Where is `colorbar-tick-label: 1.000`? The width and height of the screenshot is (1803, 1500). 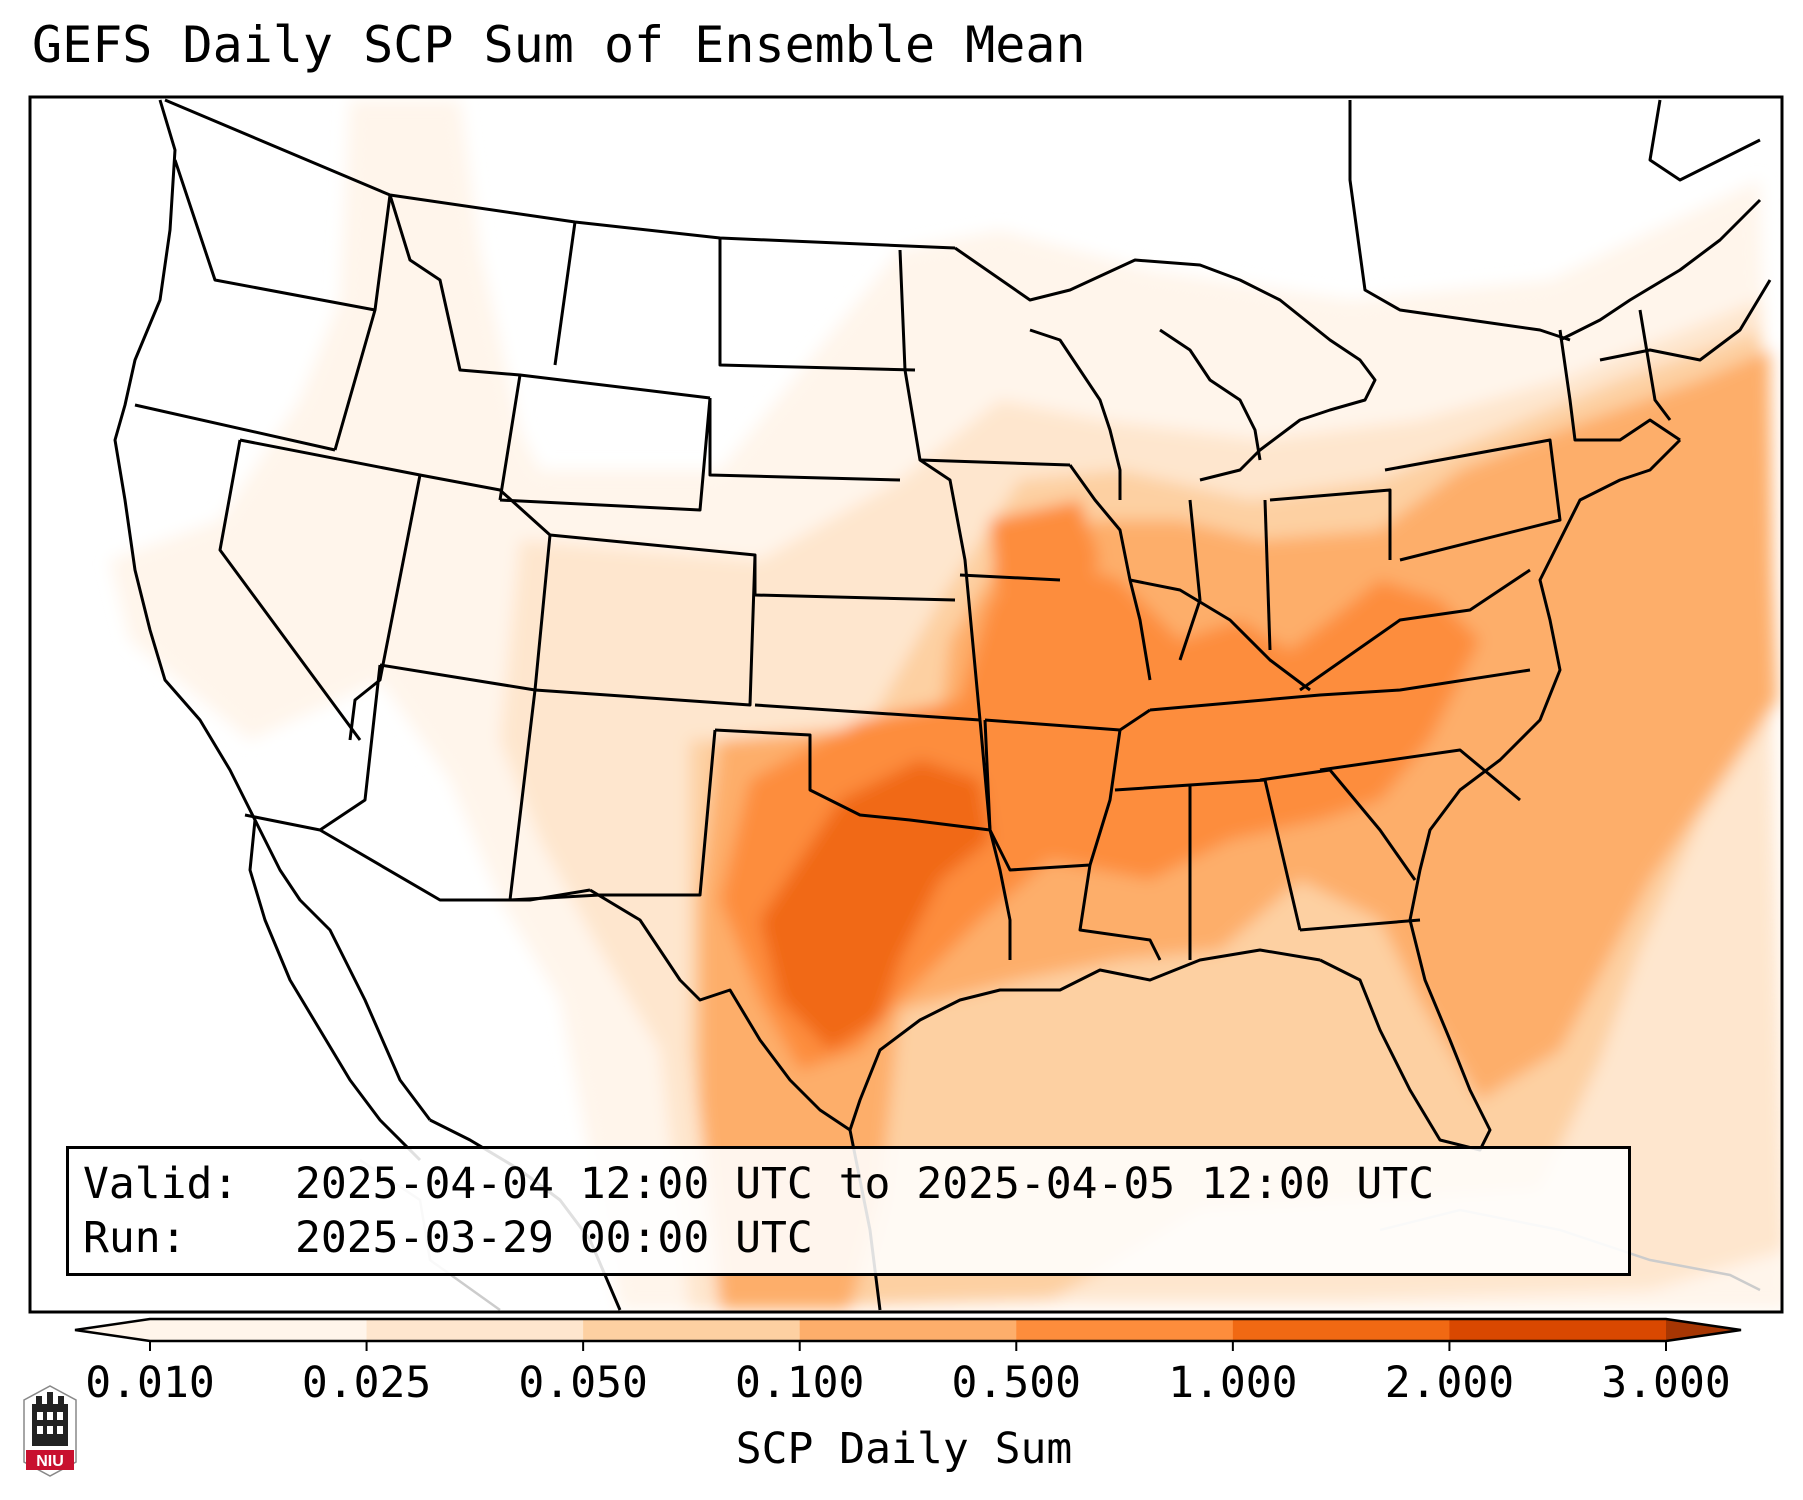 colorbar-tick-label: 1.000 is located at coordinates (1233, 1383).